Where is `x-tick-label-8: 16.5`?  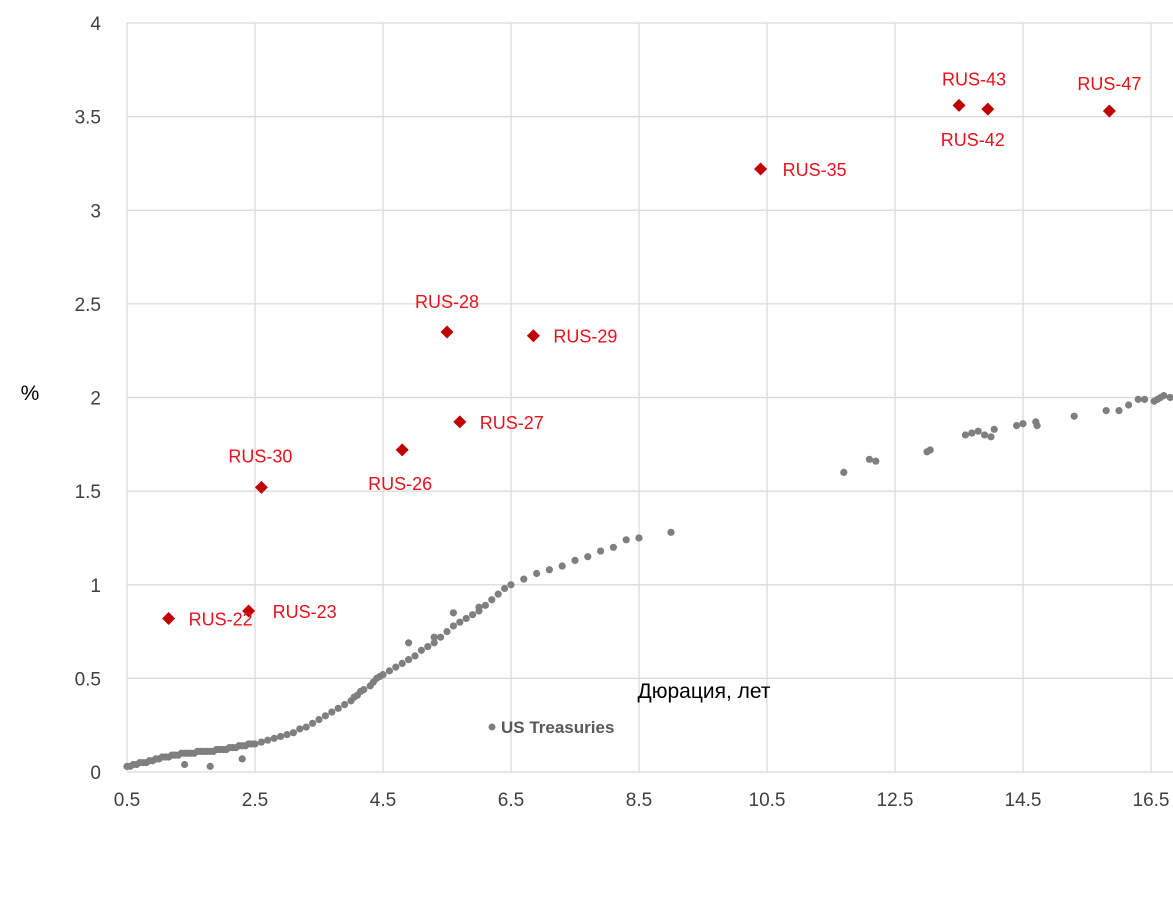
x-tick-label-8: 16.5 is located at coordinates (1151, 800).